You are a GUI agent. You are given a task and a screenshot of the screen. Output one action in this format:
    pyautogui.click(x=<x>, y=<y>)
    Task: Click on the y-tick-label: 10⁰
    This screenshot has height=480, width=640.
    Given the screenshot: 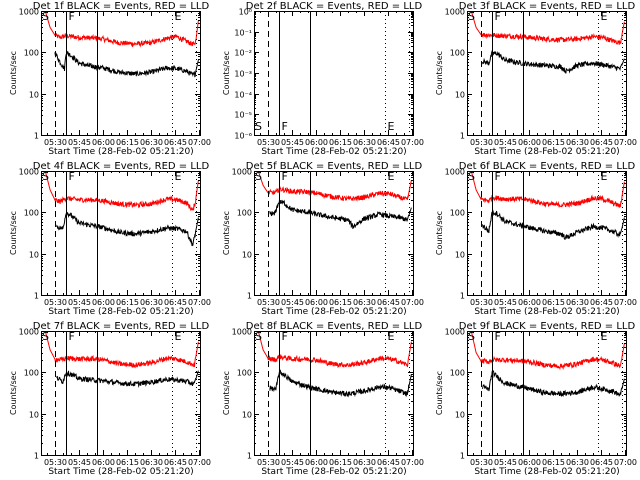 What is the action you would take?
    pyautogui.click(x=245, y=12)
    